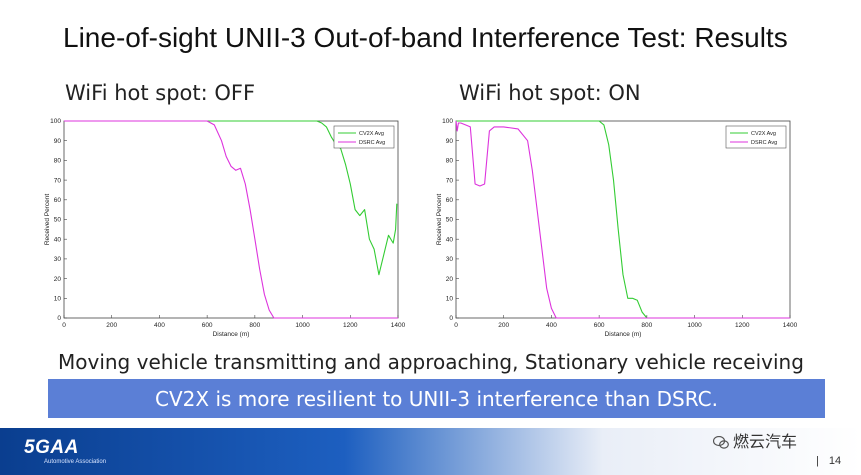 Image resolution: width=861 pixels, height=475 pixels. I want to click on wechat-icon, so click(721, 442).